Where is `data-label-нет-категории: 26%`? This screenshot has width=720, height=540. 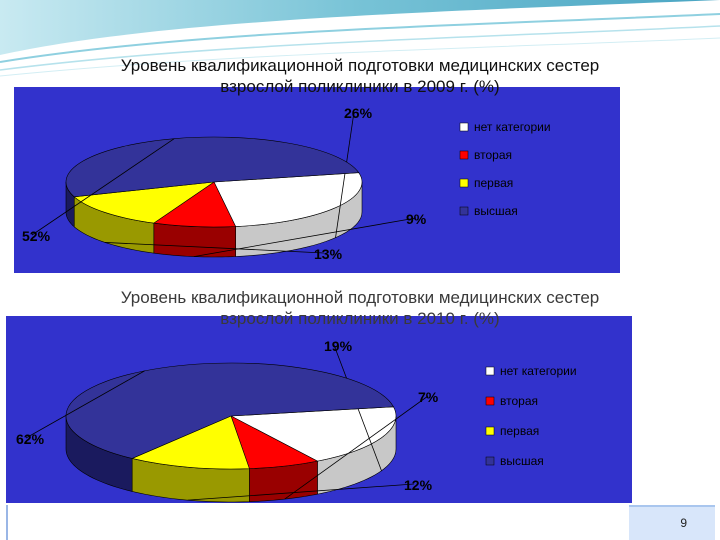 data-label-нет-категории: 26% is located at coordinates (358, 113).